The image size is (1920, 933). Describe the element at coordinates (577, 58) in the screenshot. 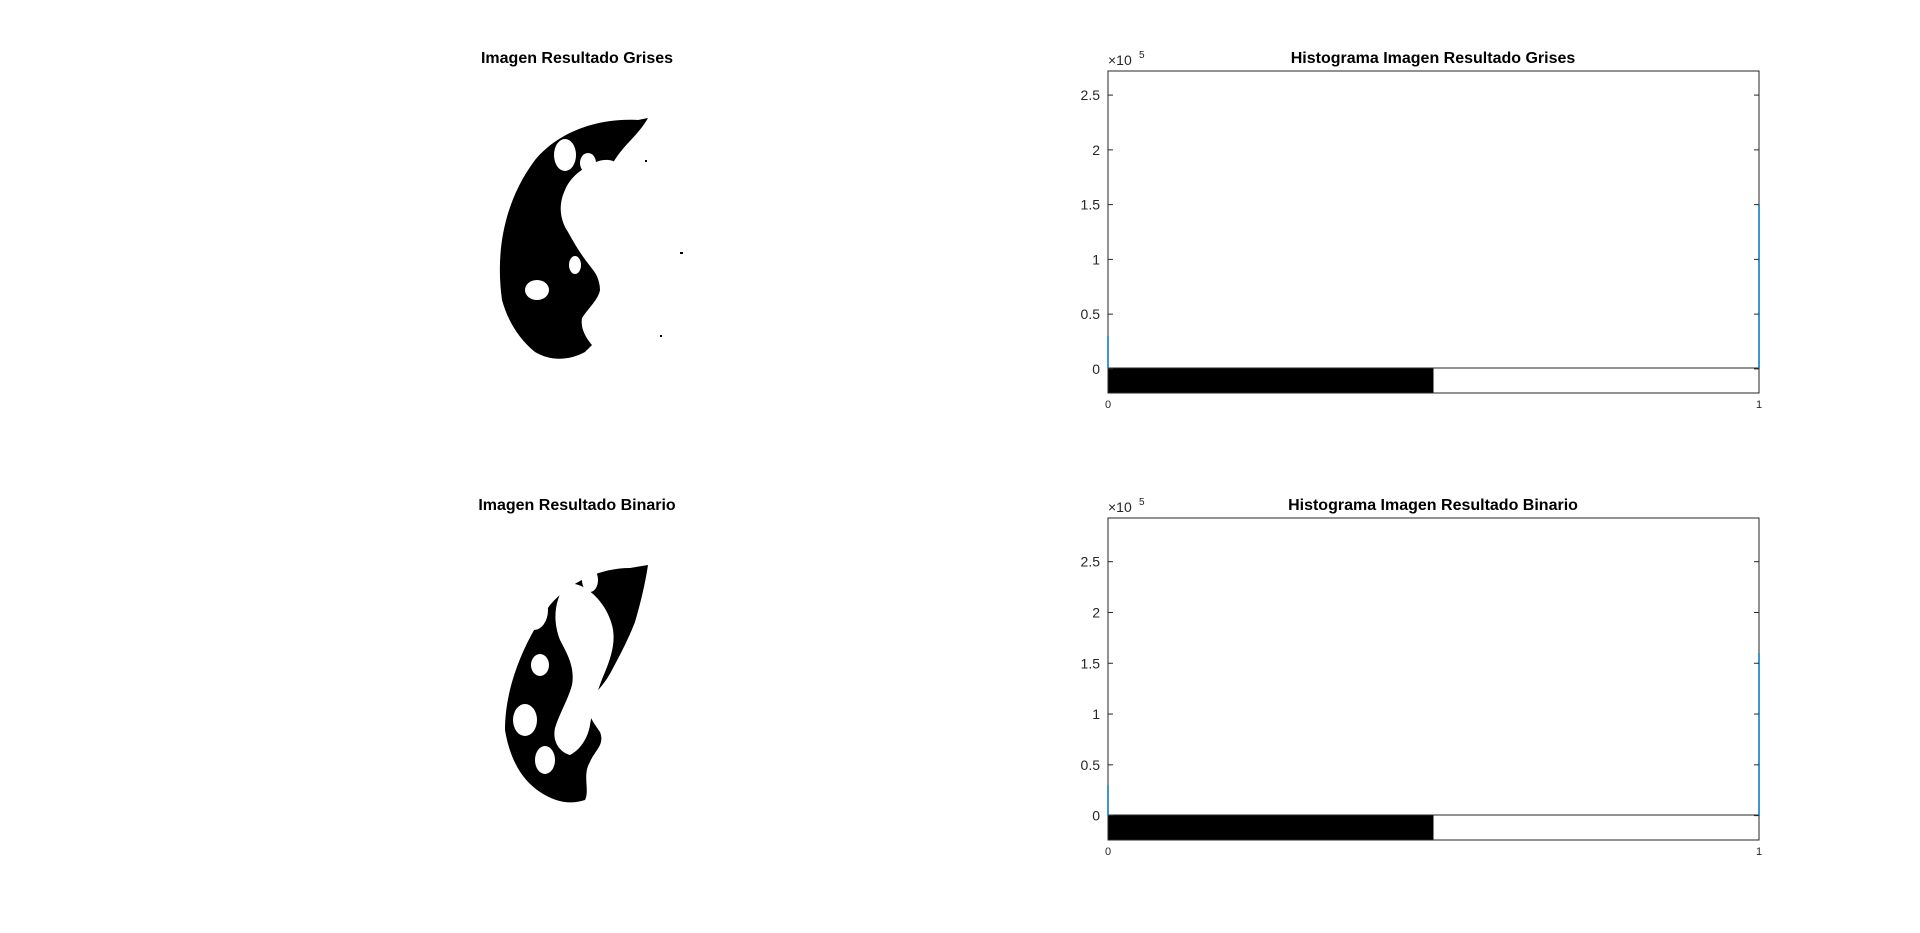

I see `image-grises-title: Imagen Resultado Grises` at that location.